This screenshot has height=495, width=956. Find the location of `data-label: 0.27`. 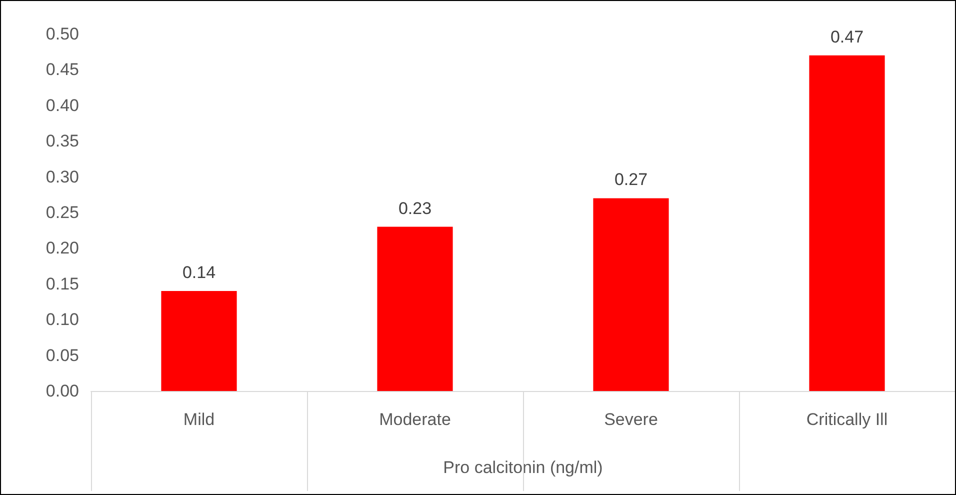

data-label: 0.27 is located at coordinates (631, 180).